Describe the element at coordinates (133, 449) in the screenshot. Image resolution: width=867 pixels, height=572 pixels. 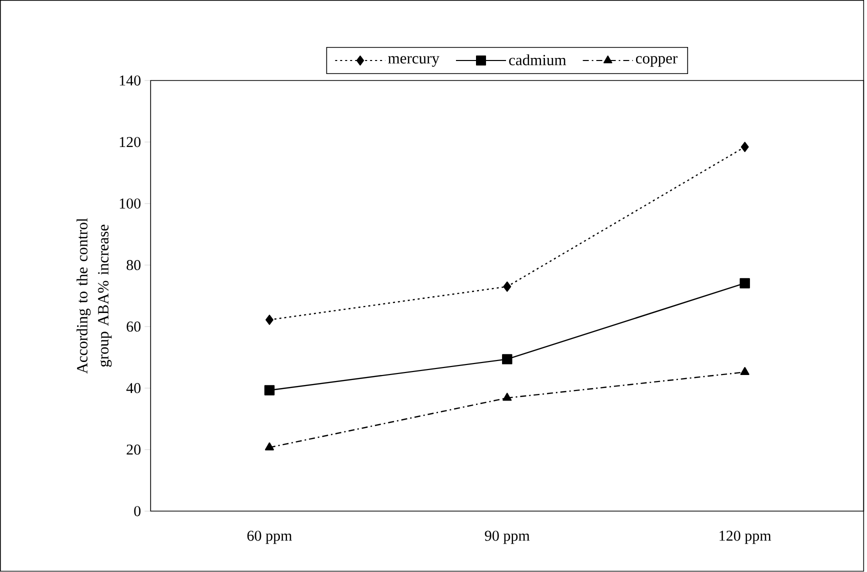
I see `y-tick-label: 20` at that location.